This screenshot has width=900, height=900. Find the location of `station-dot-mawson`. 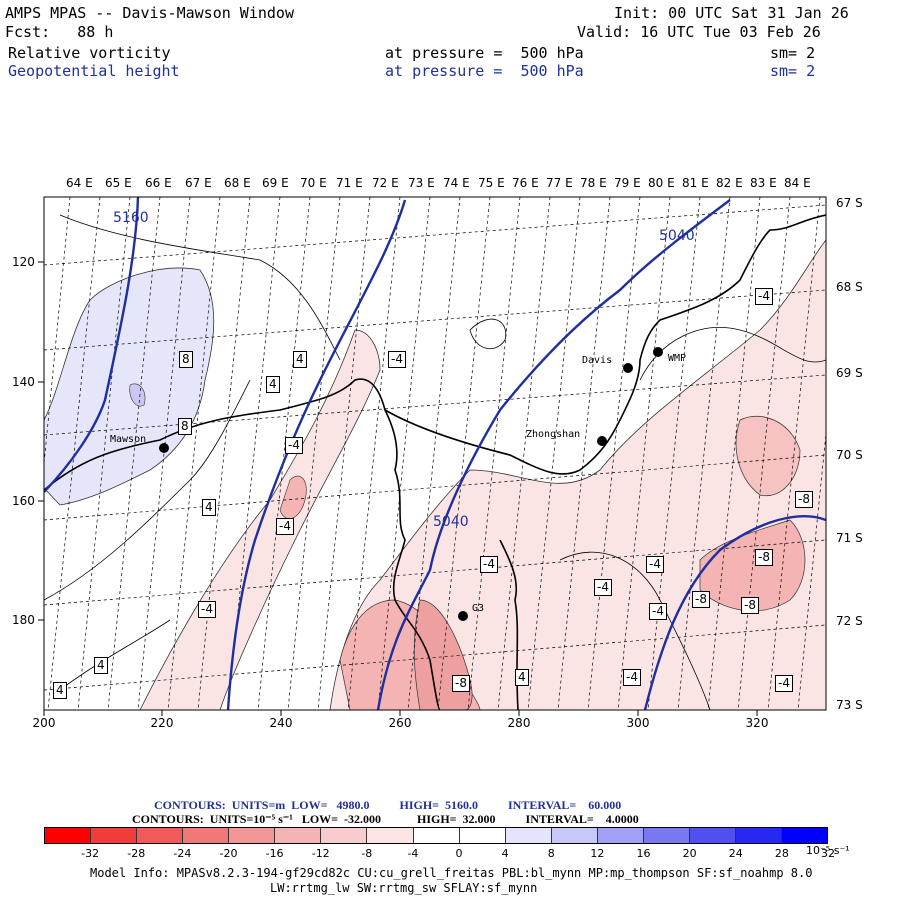

station-dot-mawson is located at coordinates (164, 448).